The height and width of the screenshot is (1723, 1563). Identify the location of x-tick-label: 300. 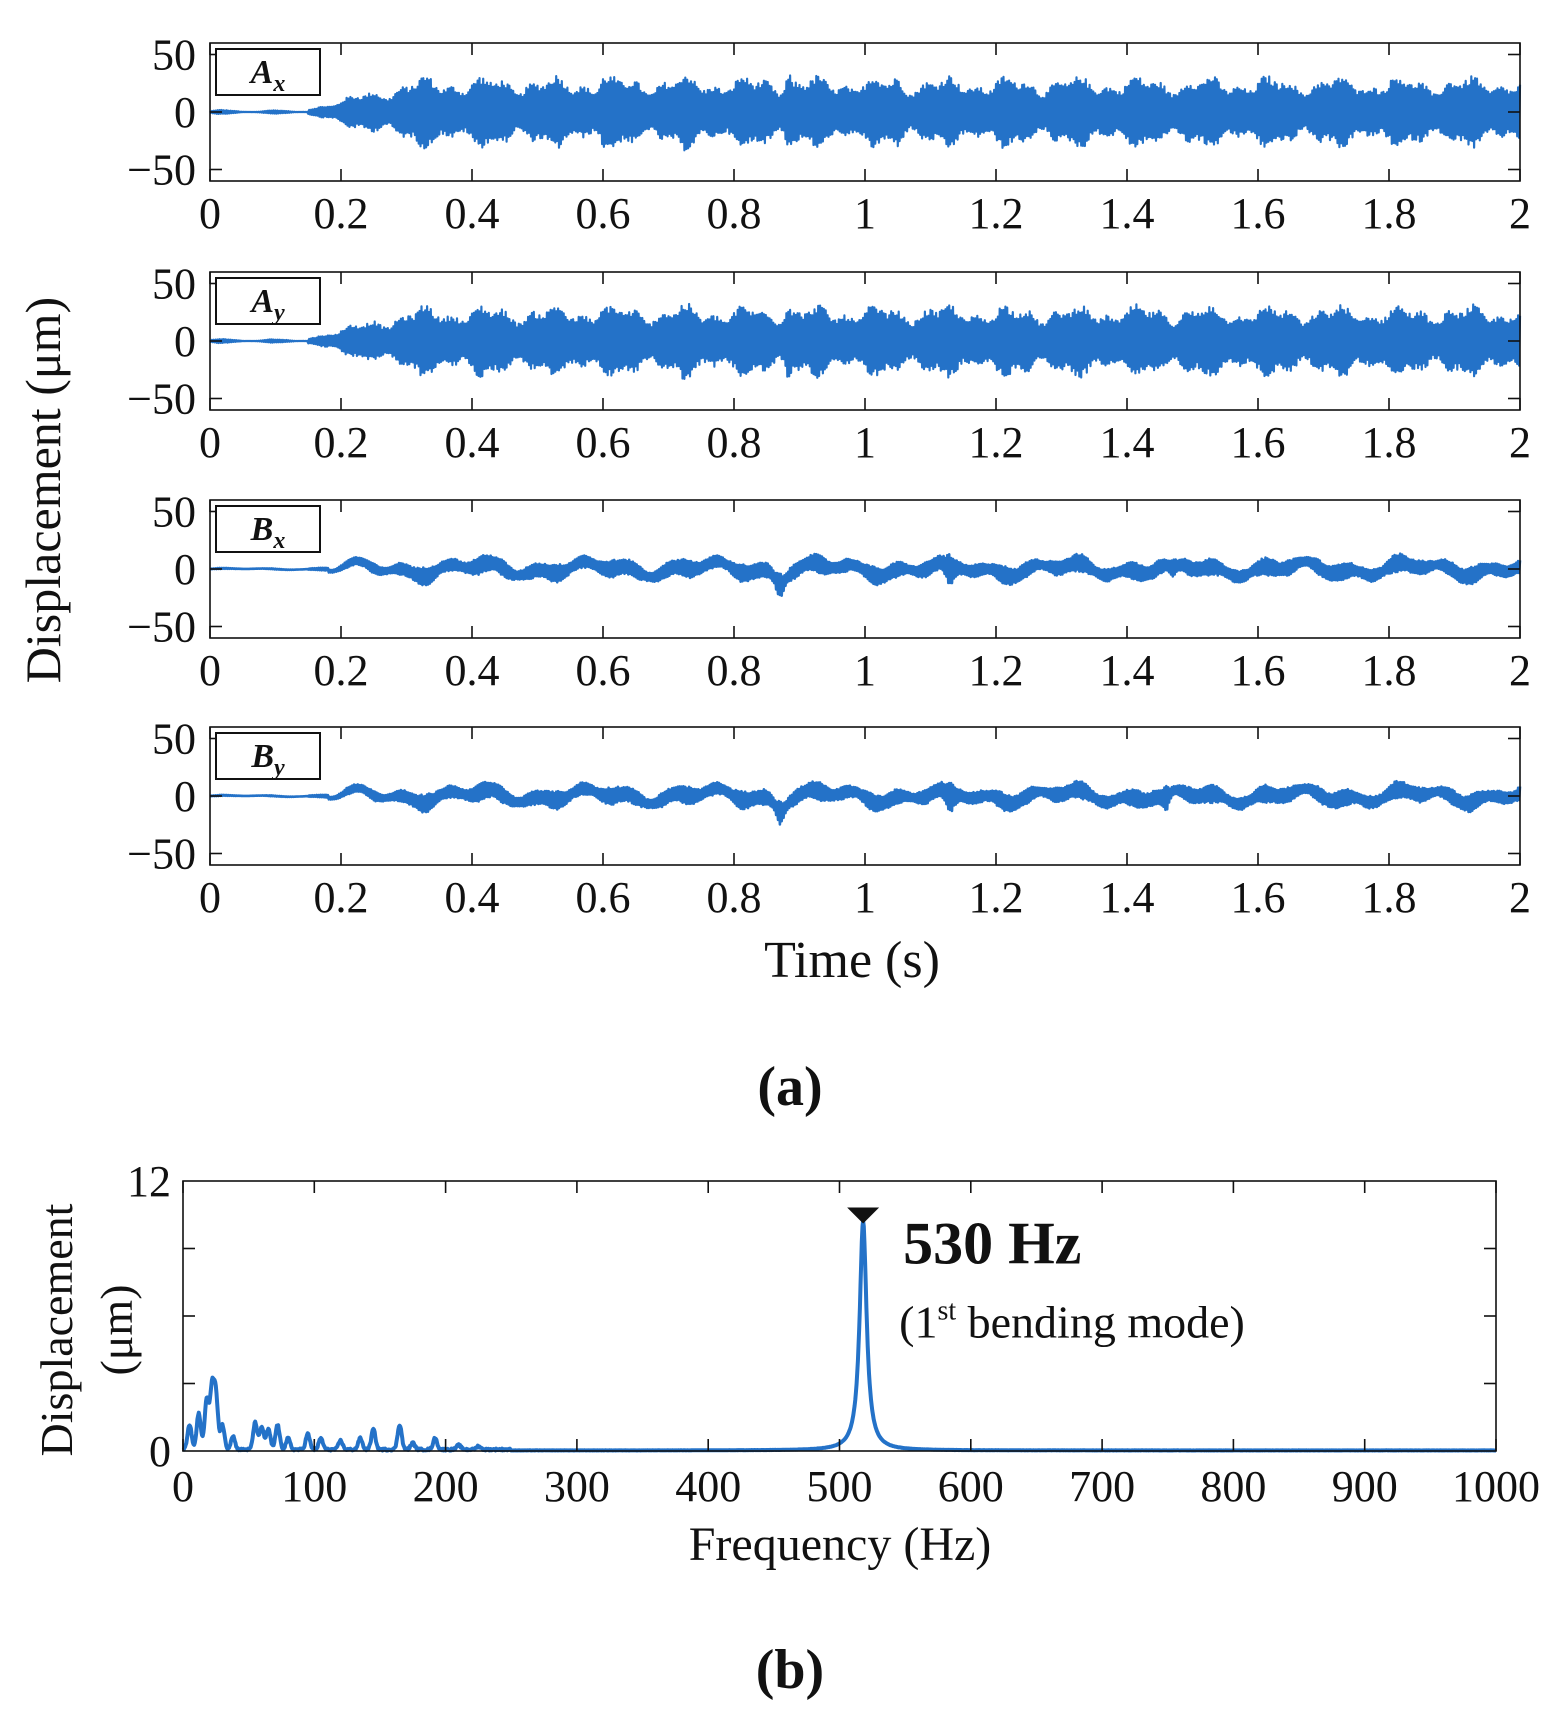
(577, 1486).